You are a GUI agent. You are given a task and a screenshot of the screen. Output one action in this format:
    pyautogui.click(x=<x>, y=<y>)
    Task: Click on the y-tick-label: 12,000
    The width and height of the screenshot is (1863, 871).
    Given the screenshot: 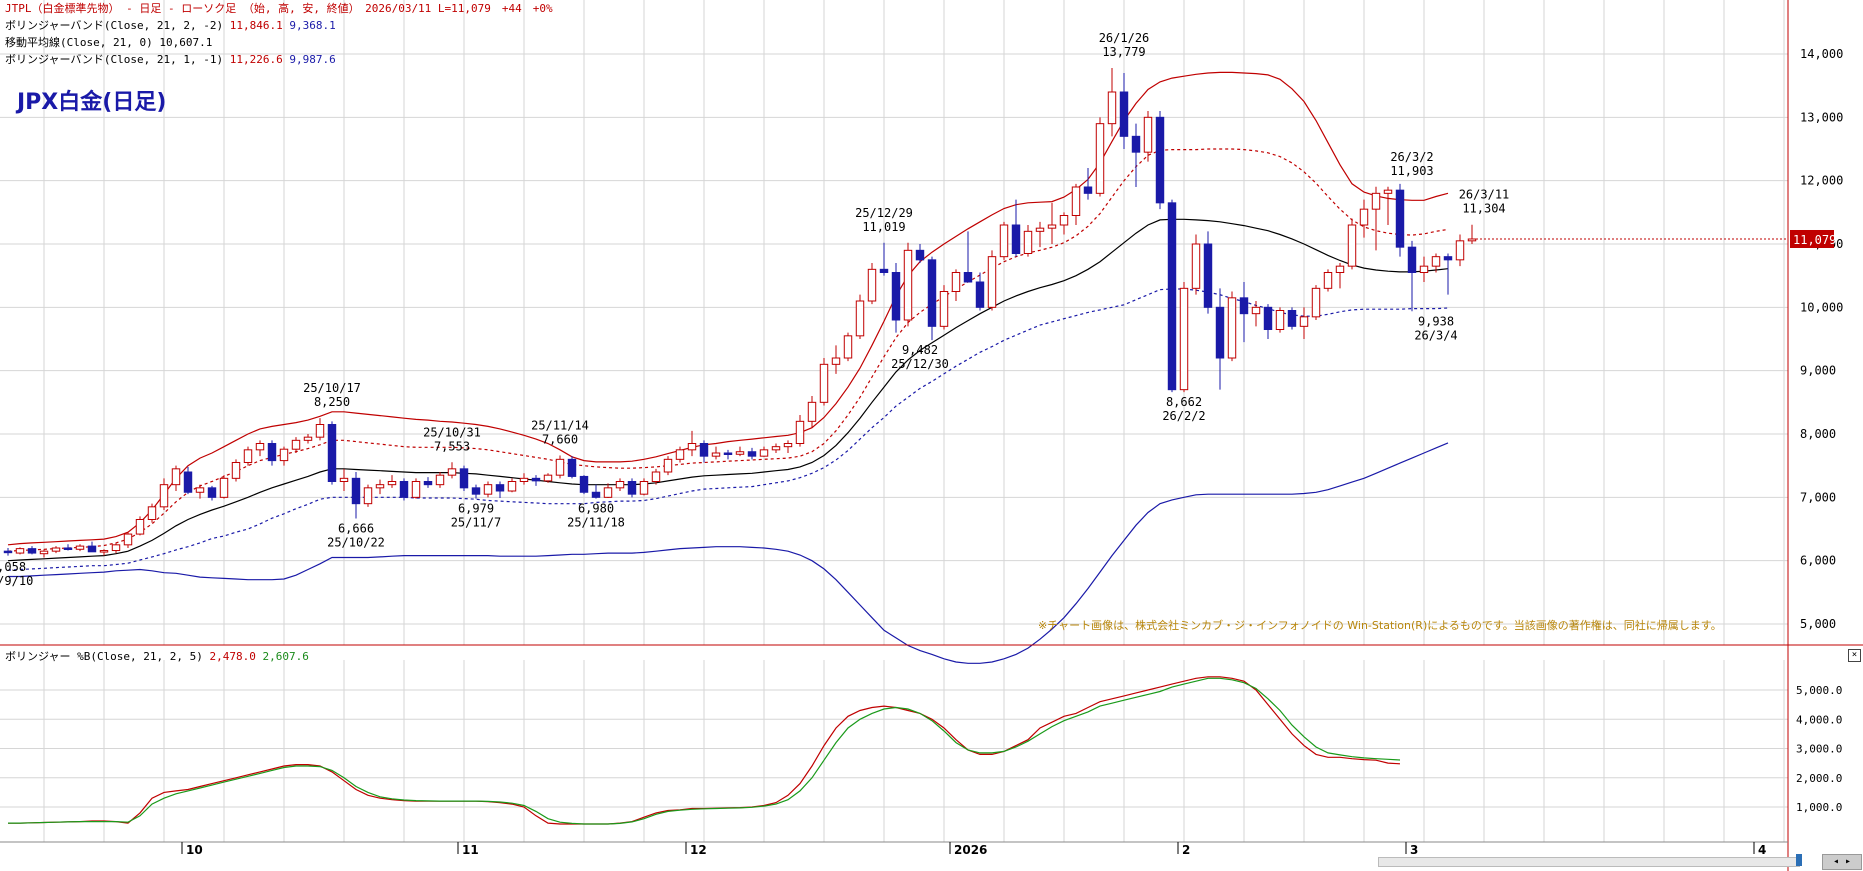 What is the action you would take?
    pyautogui.click(x=1821, y=181)
    